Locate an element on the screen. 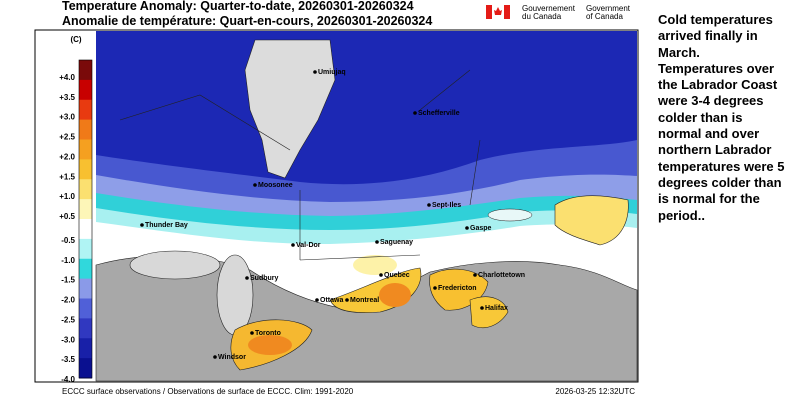  legend-tick-label: +2.5 is located at coordinates (67, 137).